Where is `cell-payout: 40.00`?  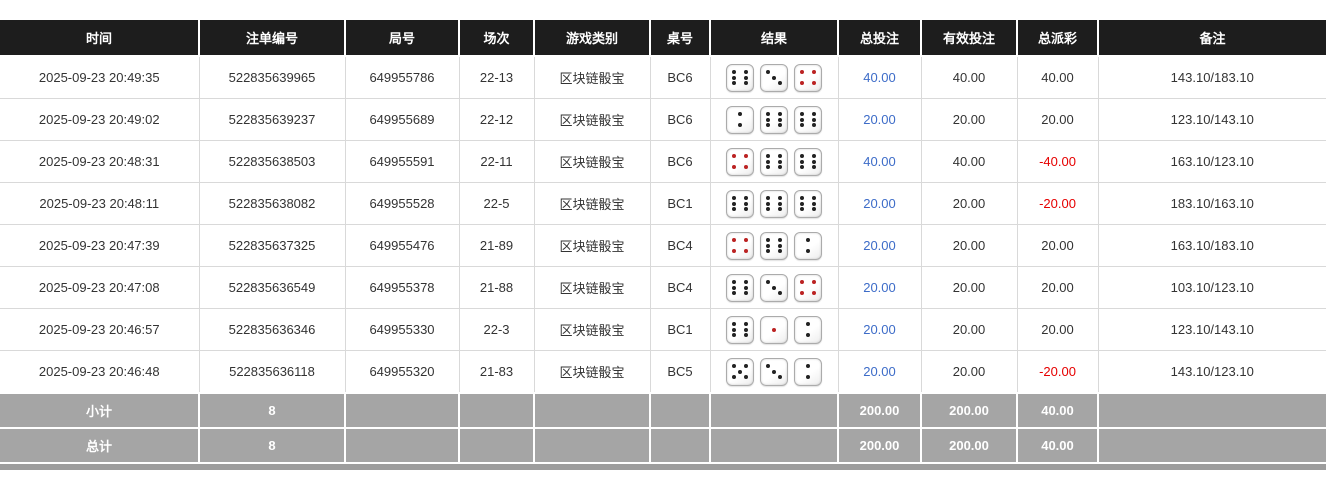
cell-payout: 40.00 is located at coordinates (1057, 77).